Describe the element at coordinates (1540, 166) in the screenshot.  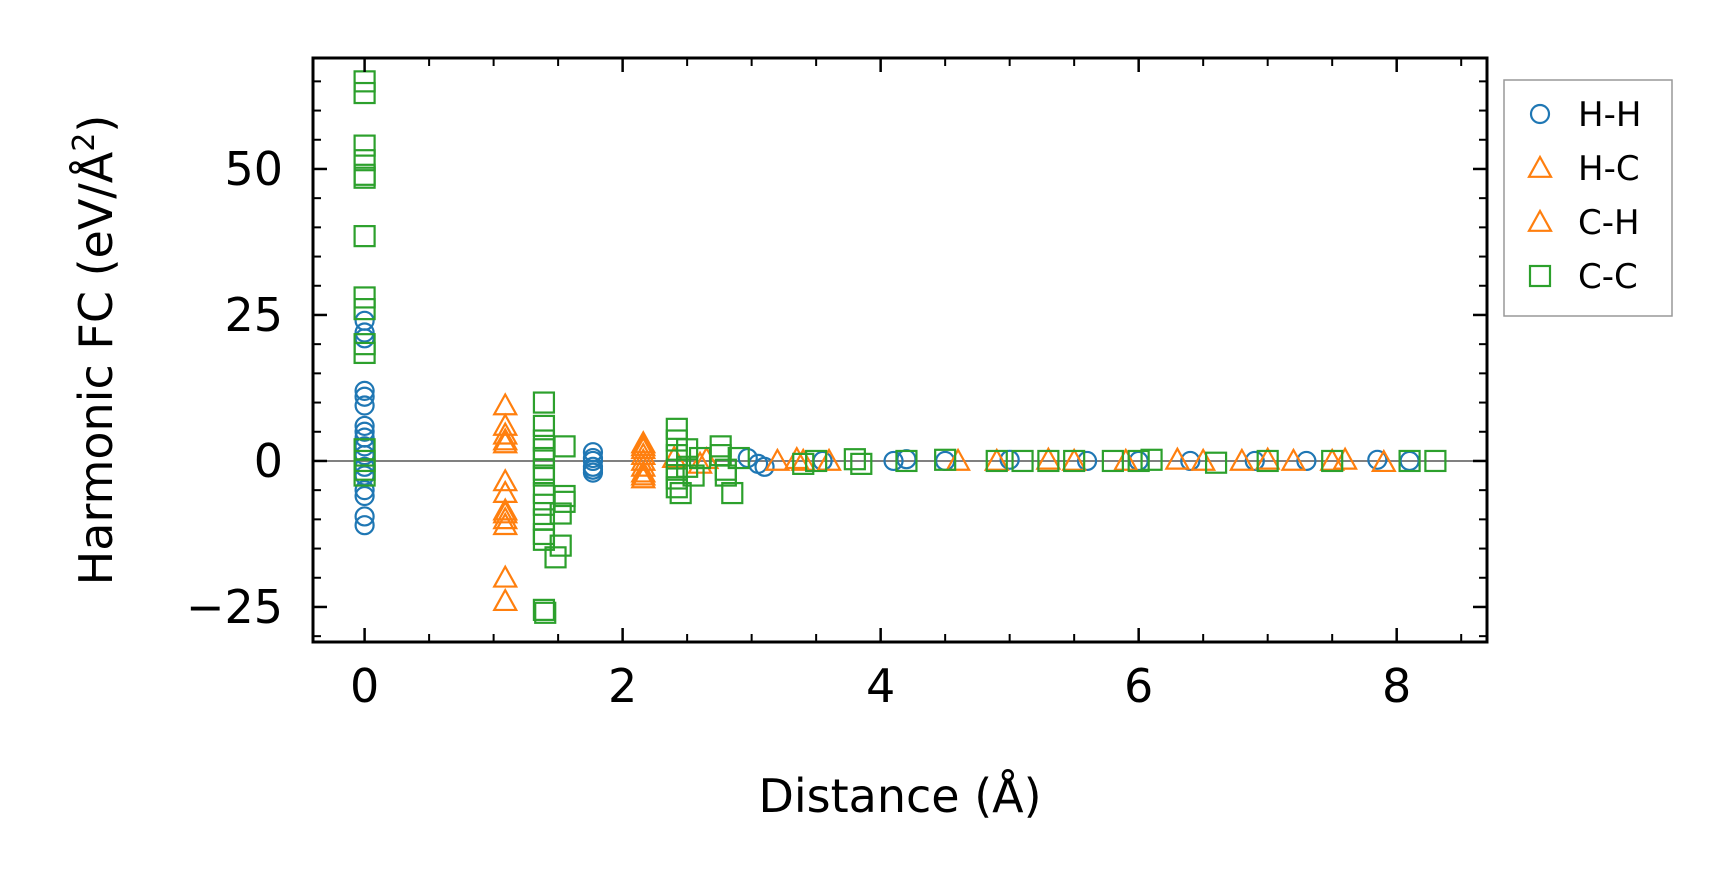
I see `legend-marker-h-c` at that location.